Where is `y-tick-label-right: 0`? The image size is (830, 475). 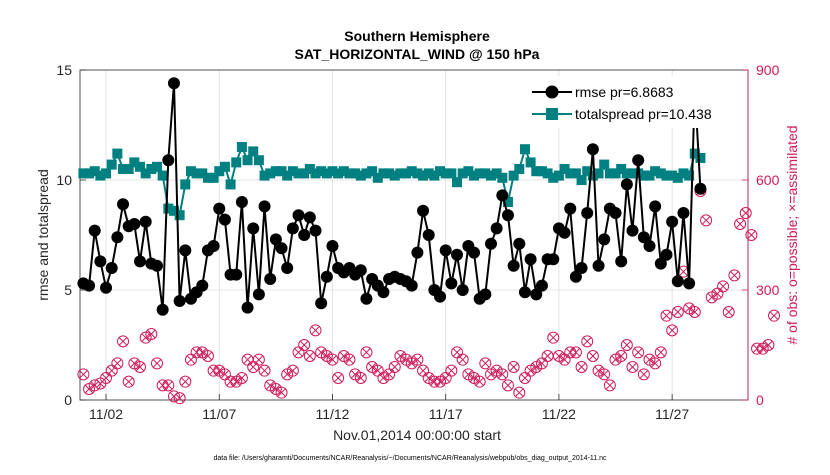
y-tick-label-right: 0 is located at coordinates (760, 400).